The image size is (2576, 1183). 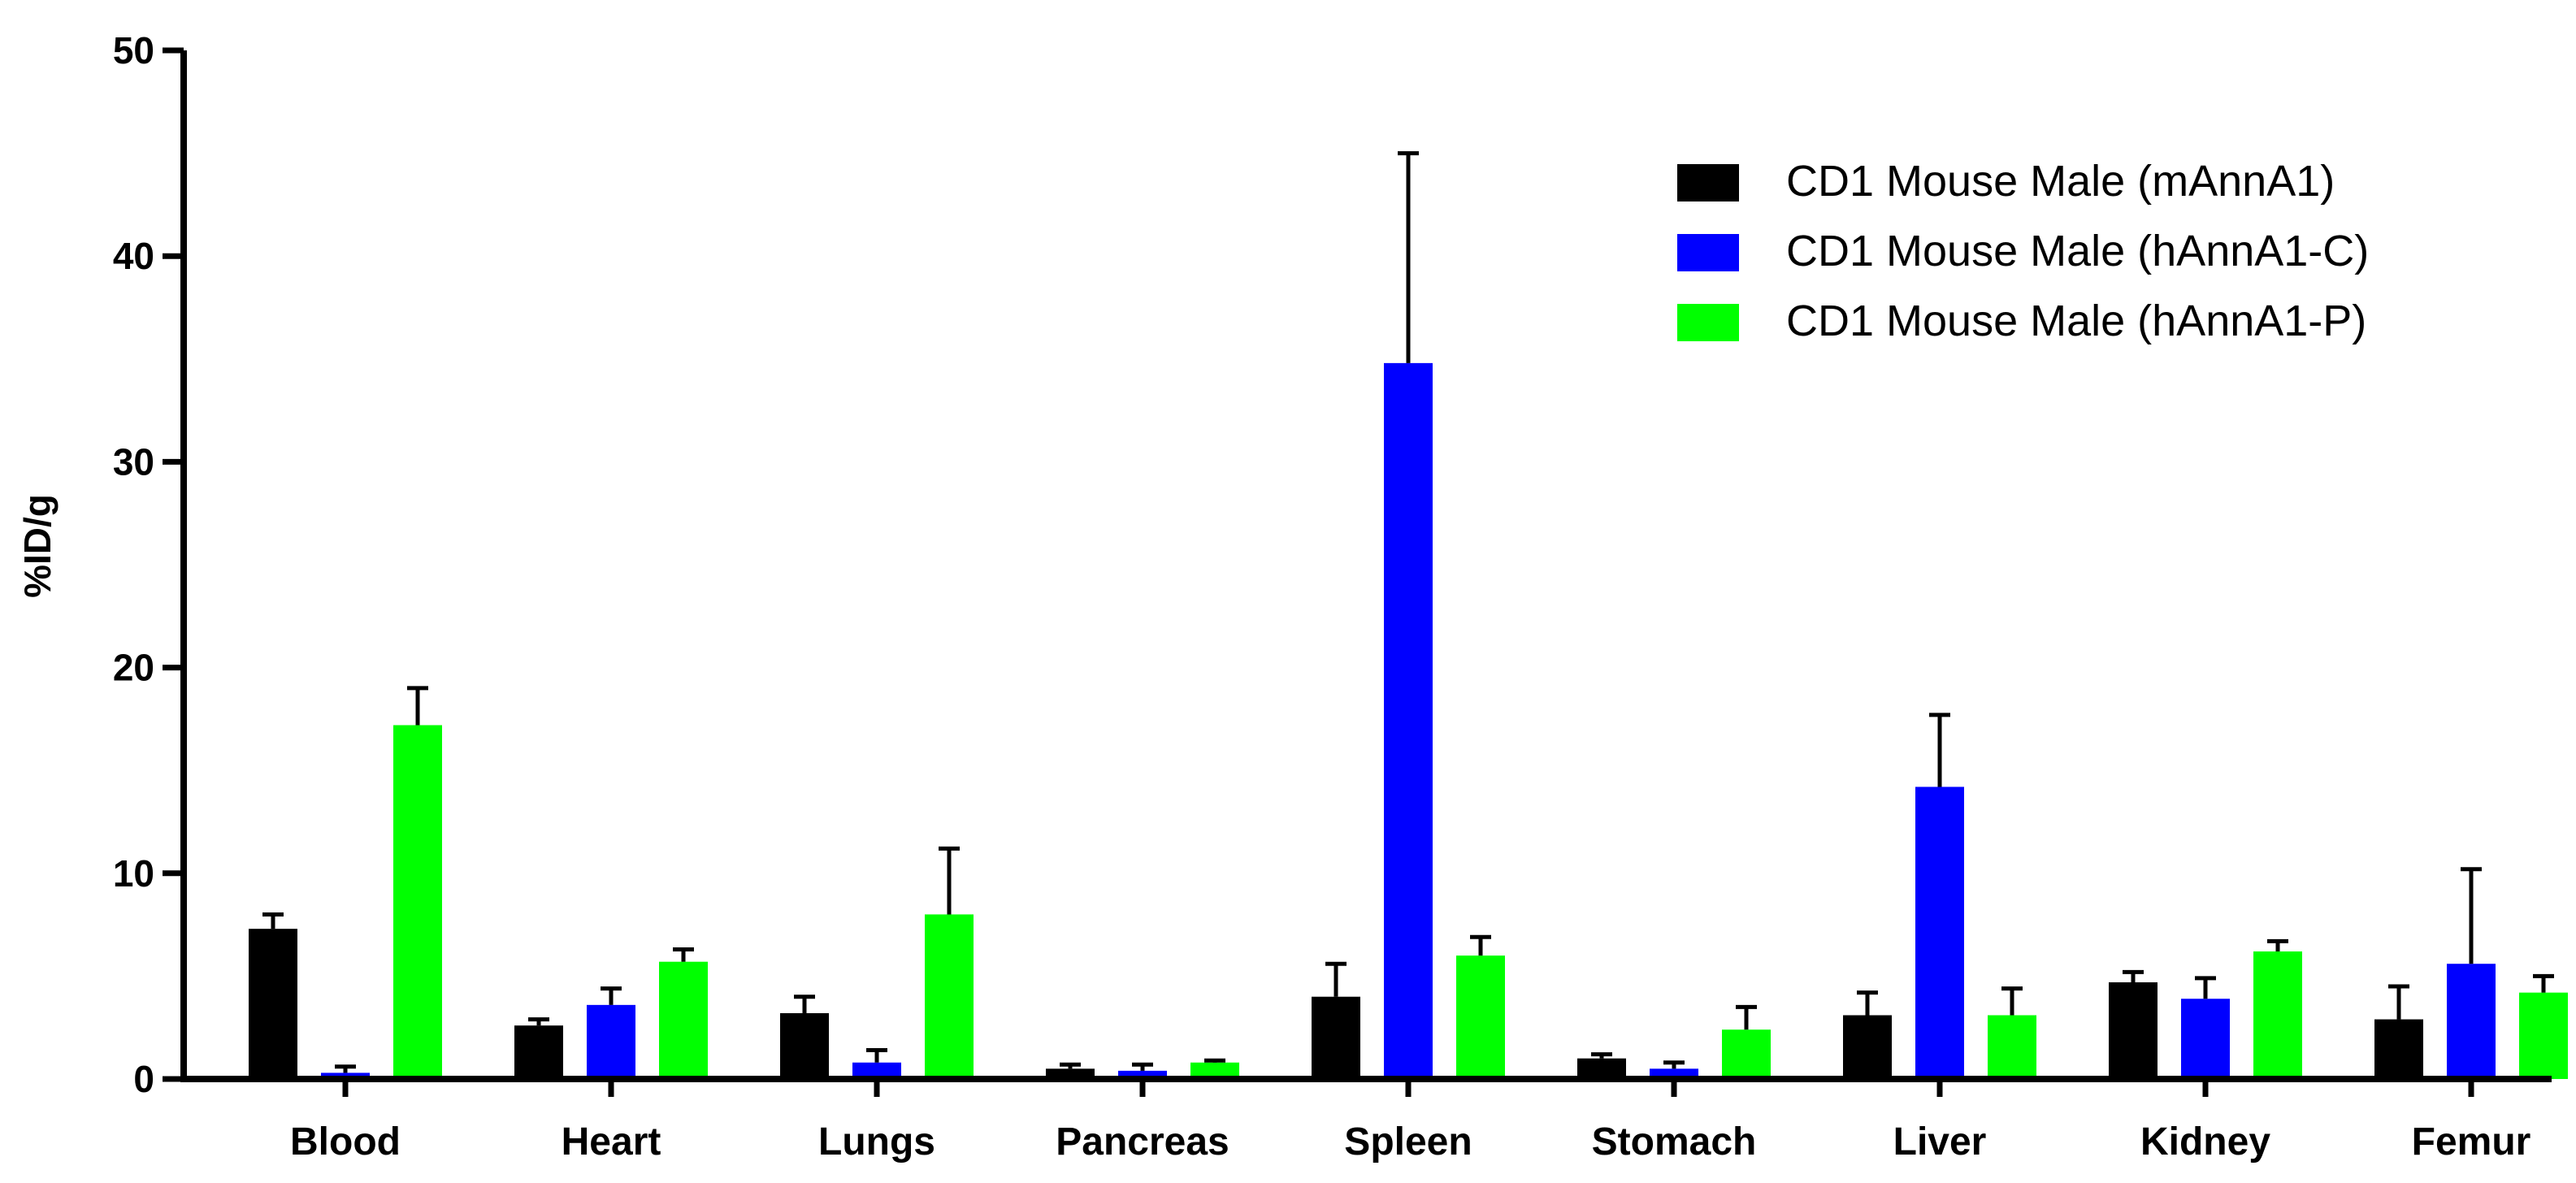 I want to click on y-tick-label-20: 20, so click(x=133, y=668).